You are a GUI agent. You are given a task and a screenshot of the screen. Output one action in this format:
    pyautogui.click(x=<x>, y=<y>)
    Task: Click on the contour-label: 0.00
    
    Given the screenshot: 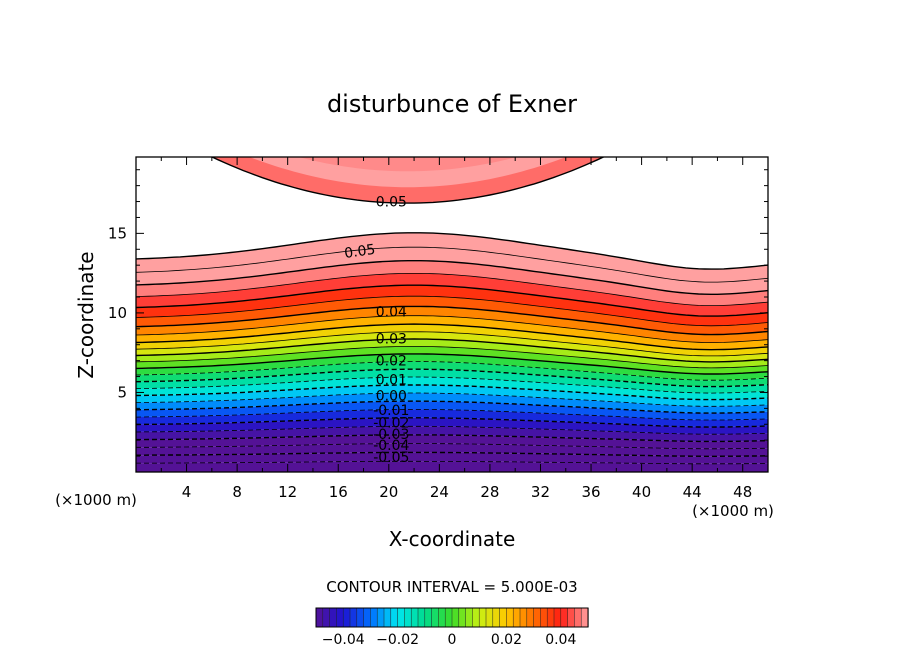 What is the action you would take?
    pyautogui.click(x=391, y=397)
    